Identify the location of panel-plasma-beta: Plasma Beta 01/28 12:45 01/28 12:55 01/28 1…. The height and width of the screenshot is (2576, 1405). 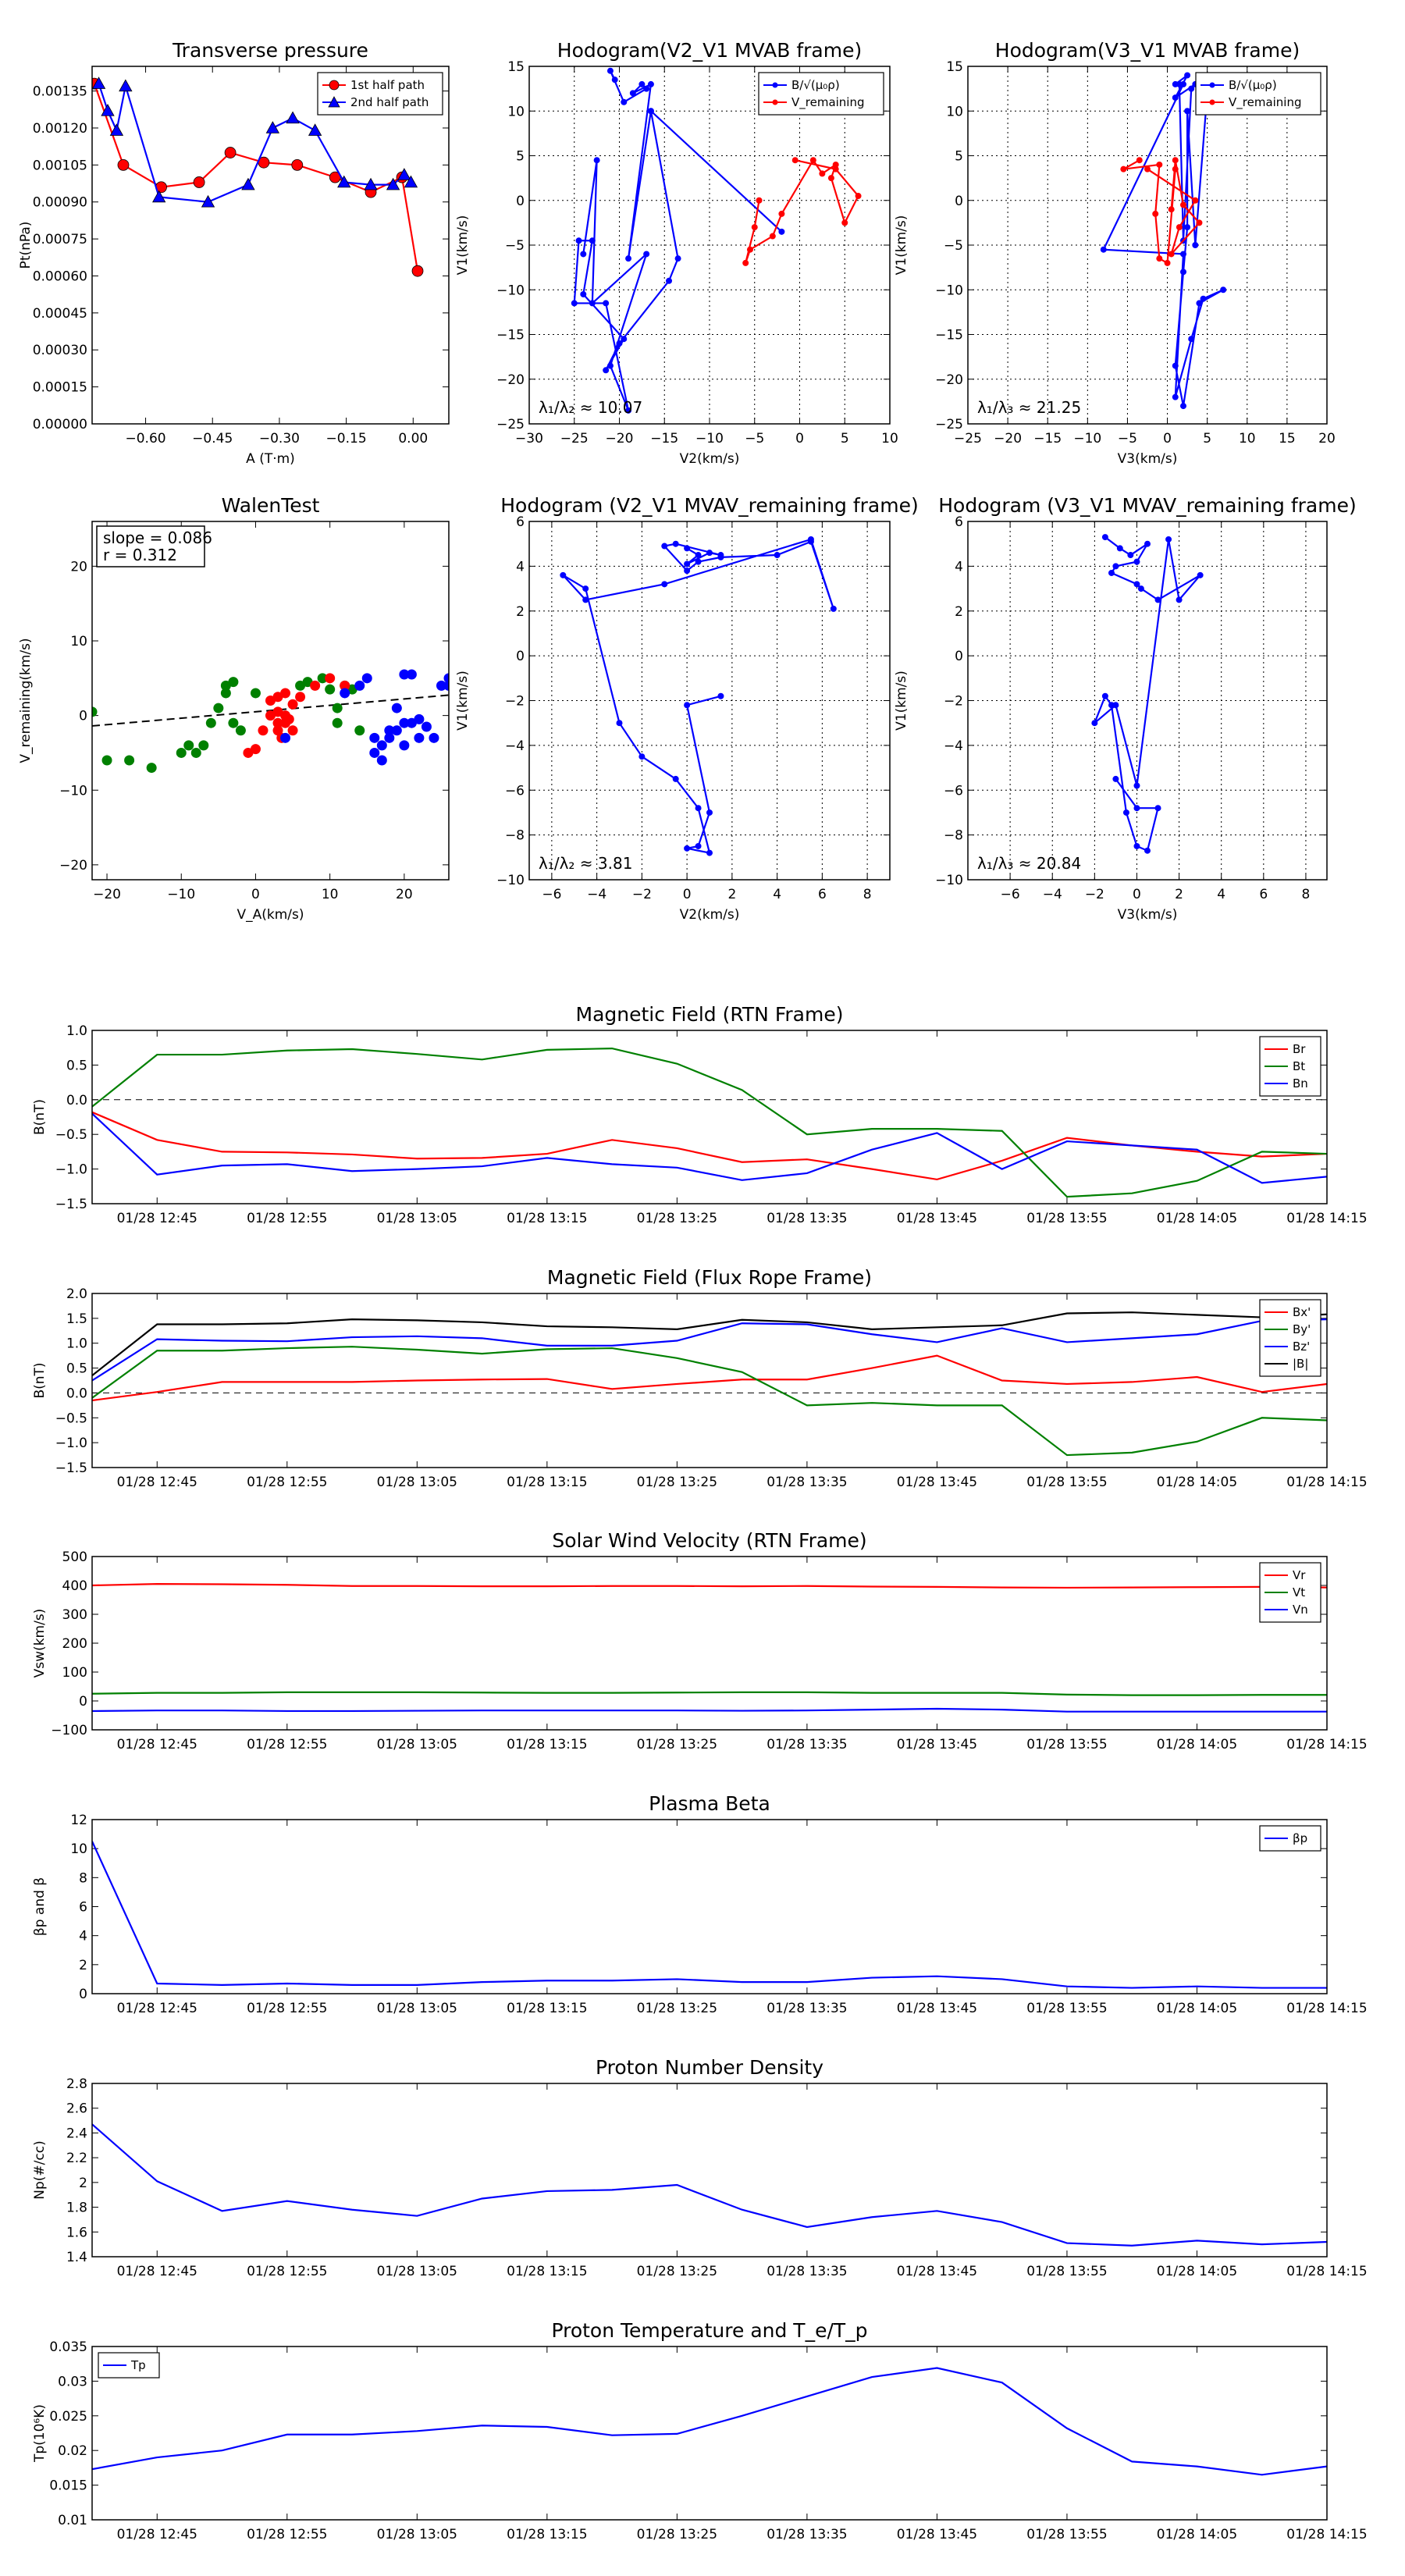
(700, 1904).